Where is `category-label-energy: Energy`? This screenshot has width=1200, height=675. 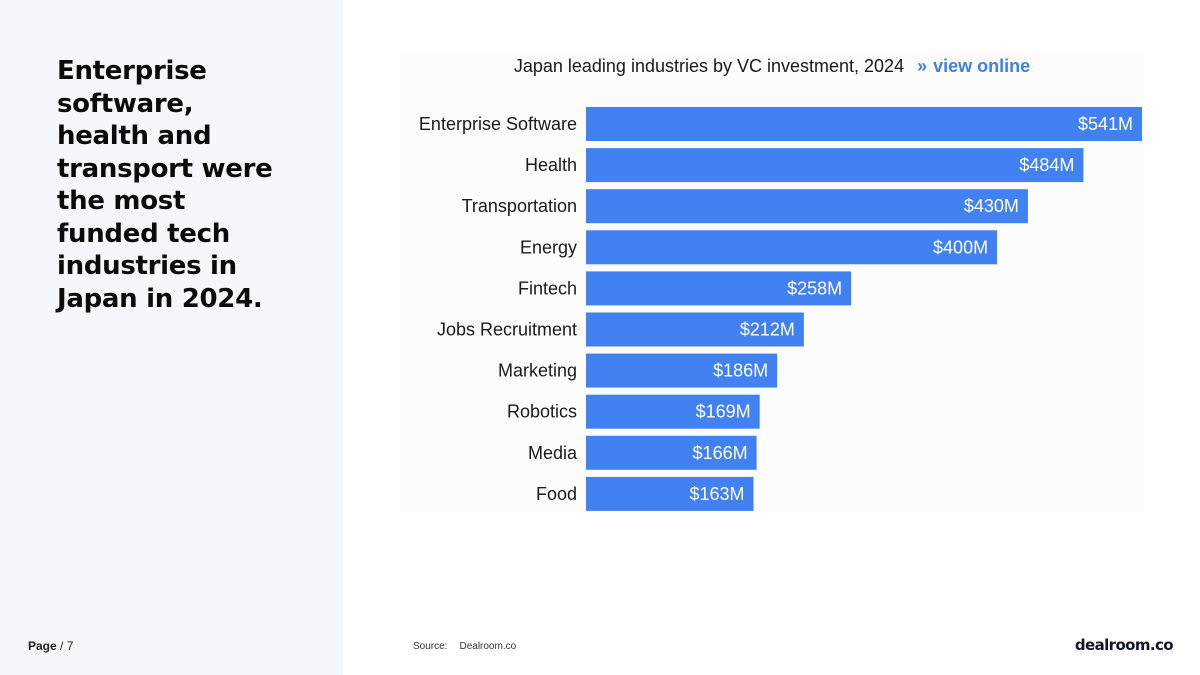
category-label-energy: Energy is located at coordinates (548, 247).